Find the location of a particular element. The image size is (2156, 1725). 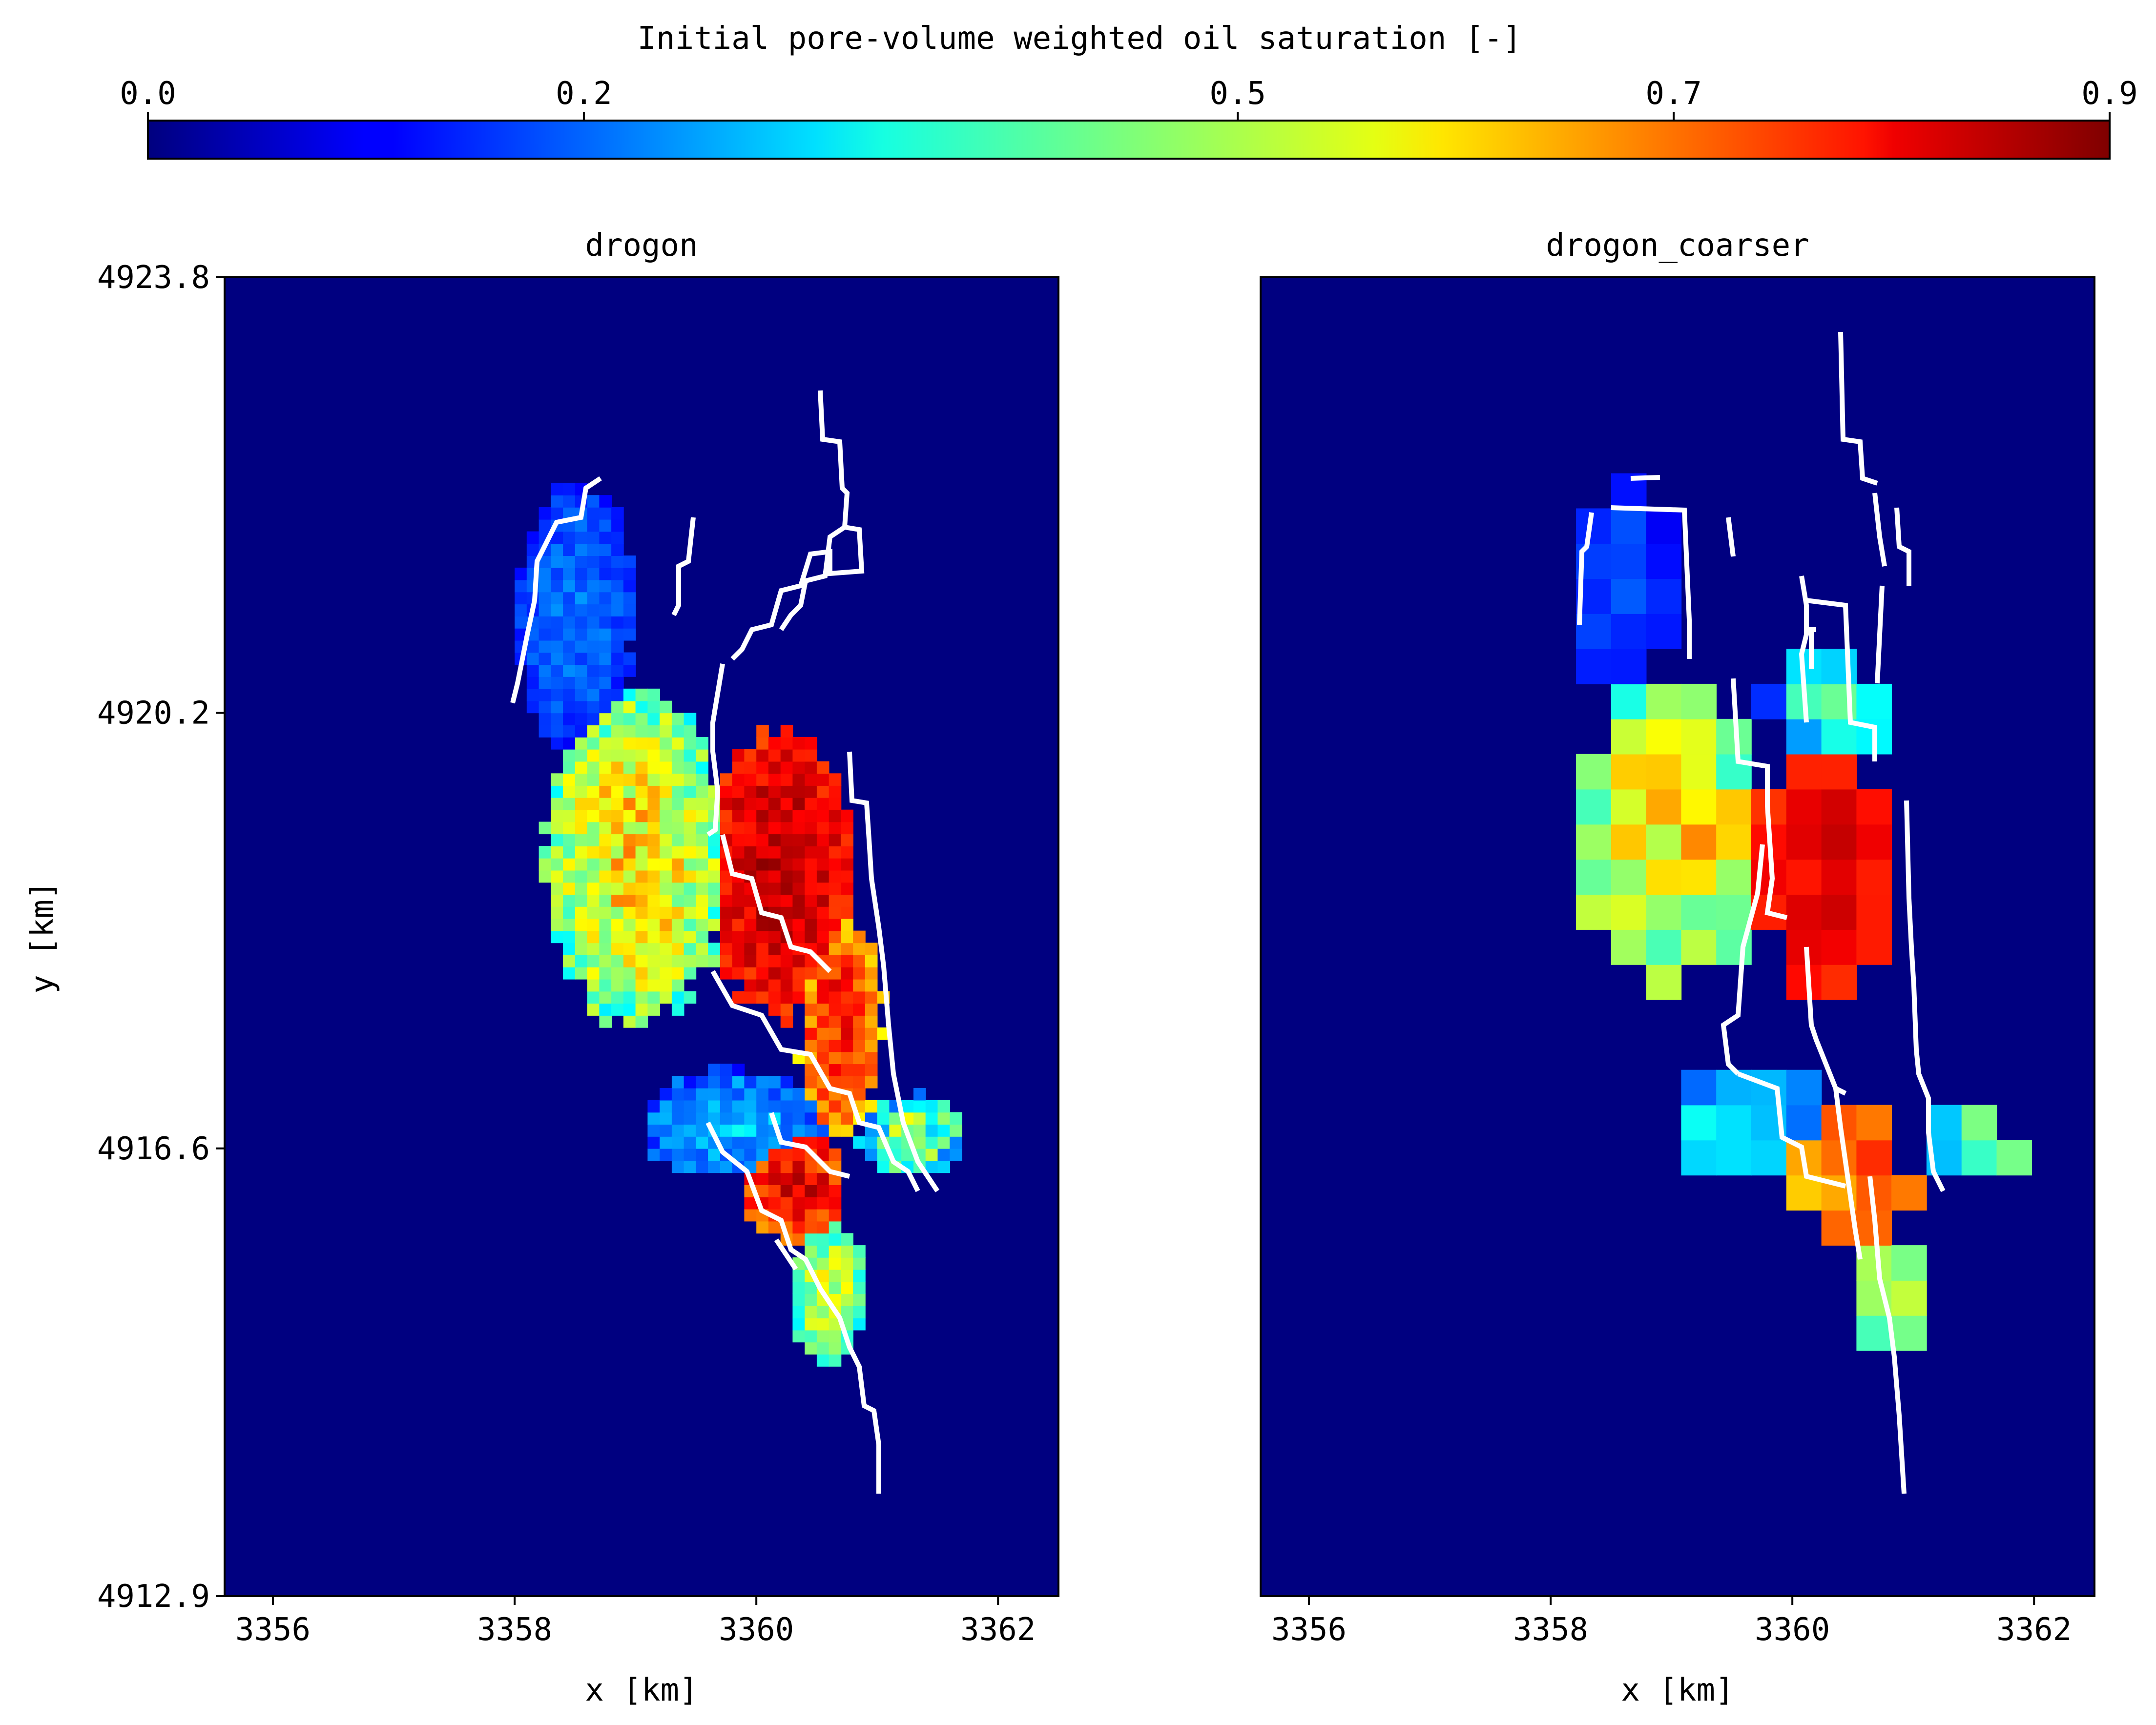

colorbar-tick-label: 0.0 is located at coordinates (148, 94).